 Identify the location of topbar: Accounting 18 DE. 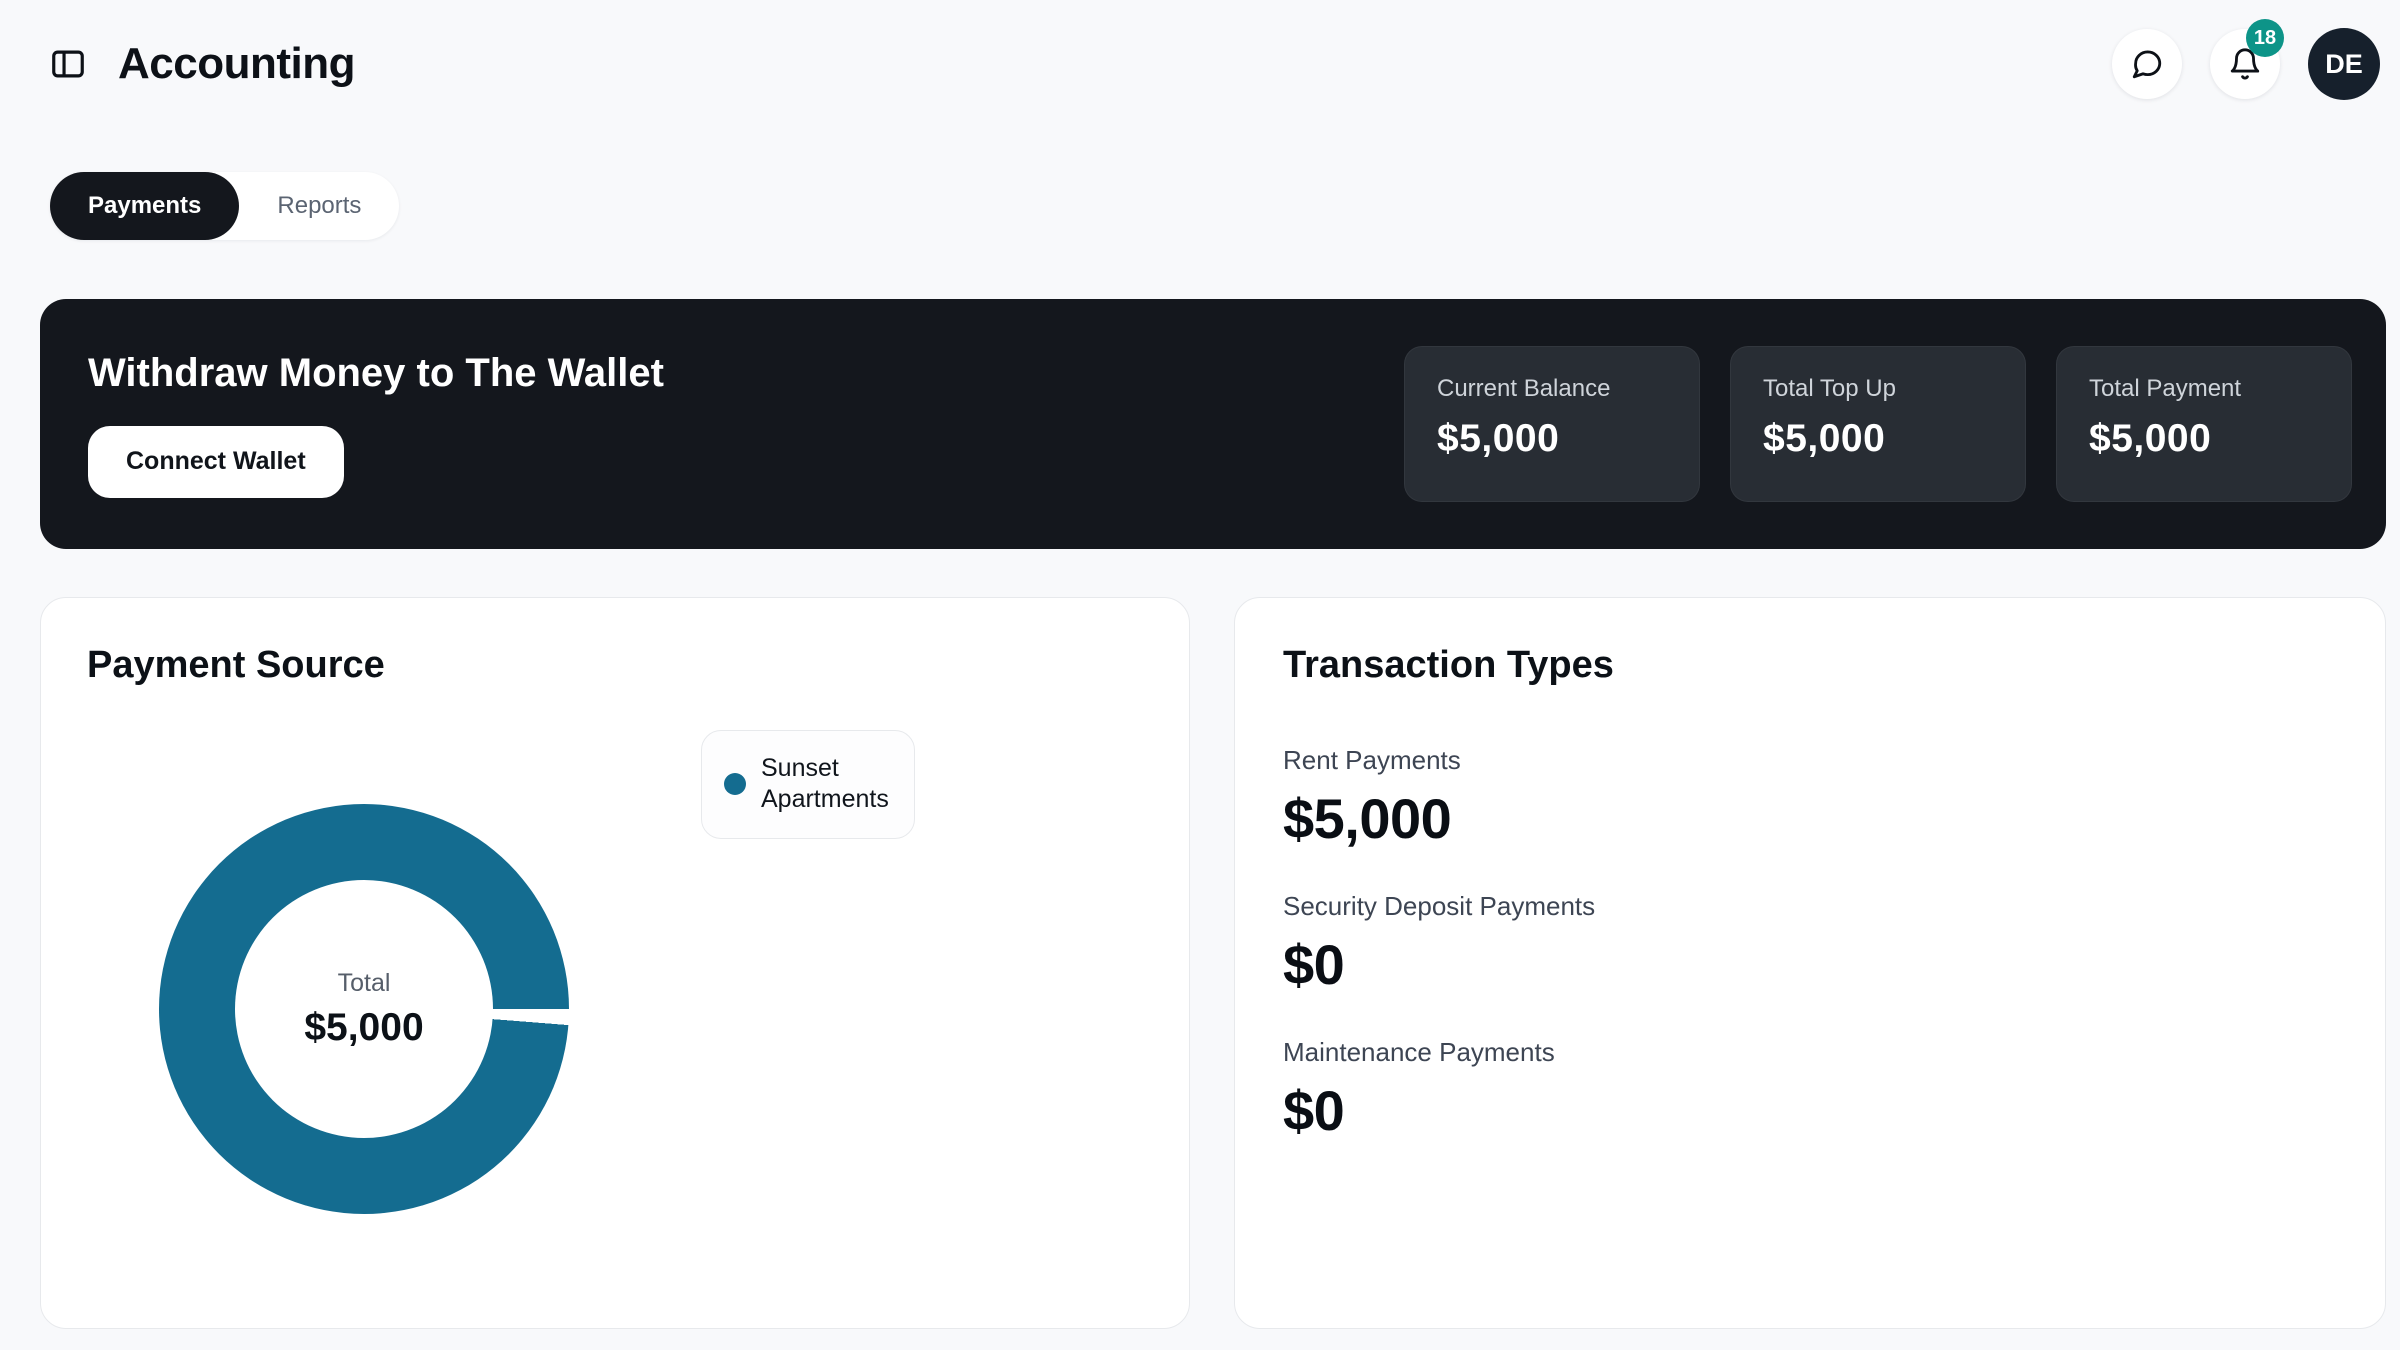
(1200, 64).